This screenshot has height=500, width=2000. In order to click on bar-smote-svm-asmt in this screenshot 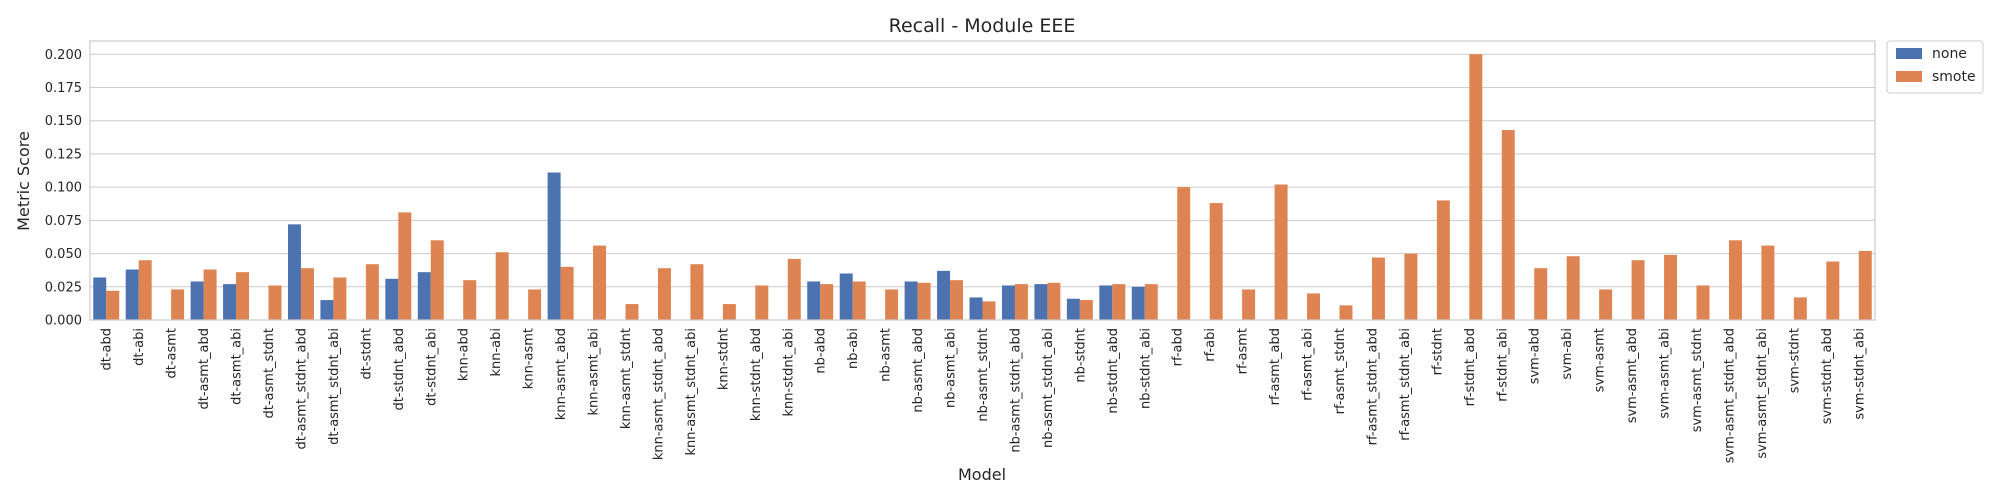, I will do `click(1606, 304)`.